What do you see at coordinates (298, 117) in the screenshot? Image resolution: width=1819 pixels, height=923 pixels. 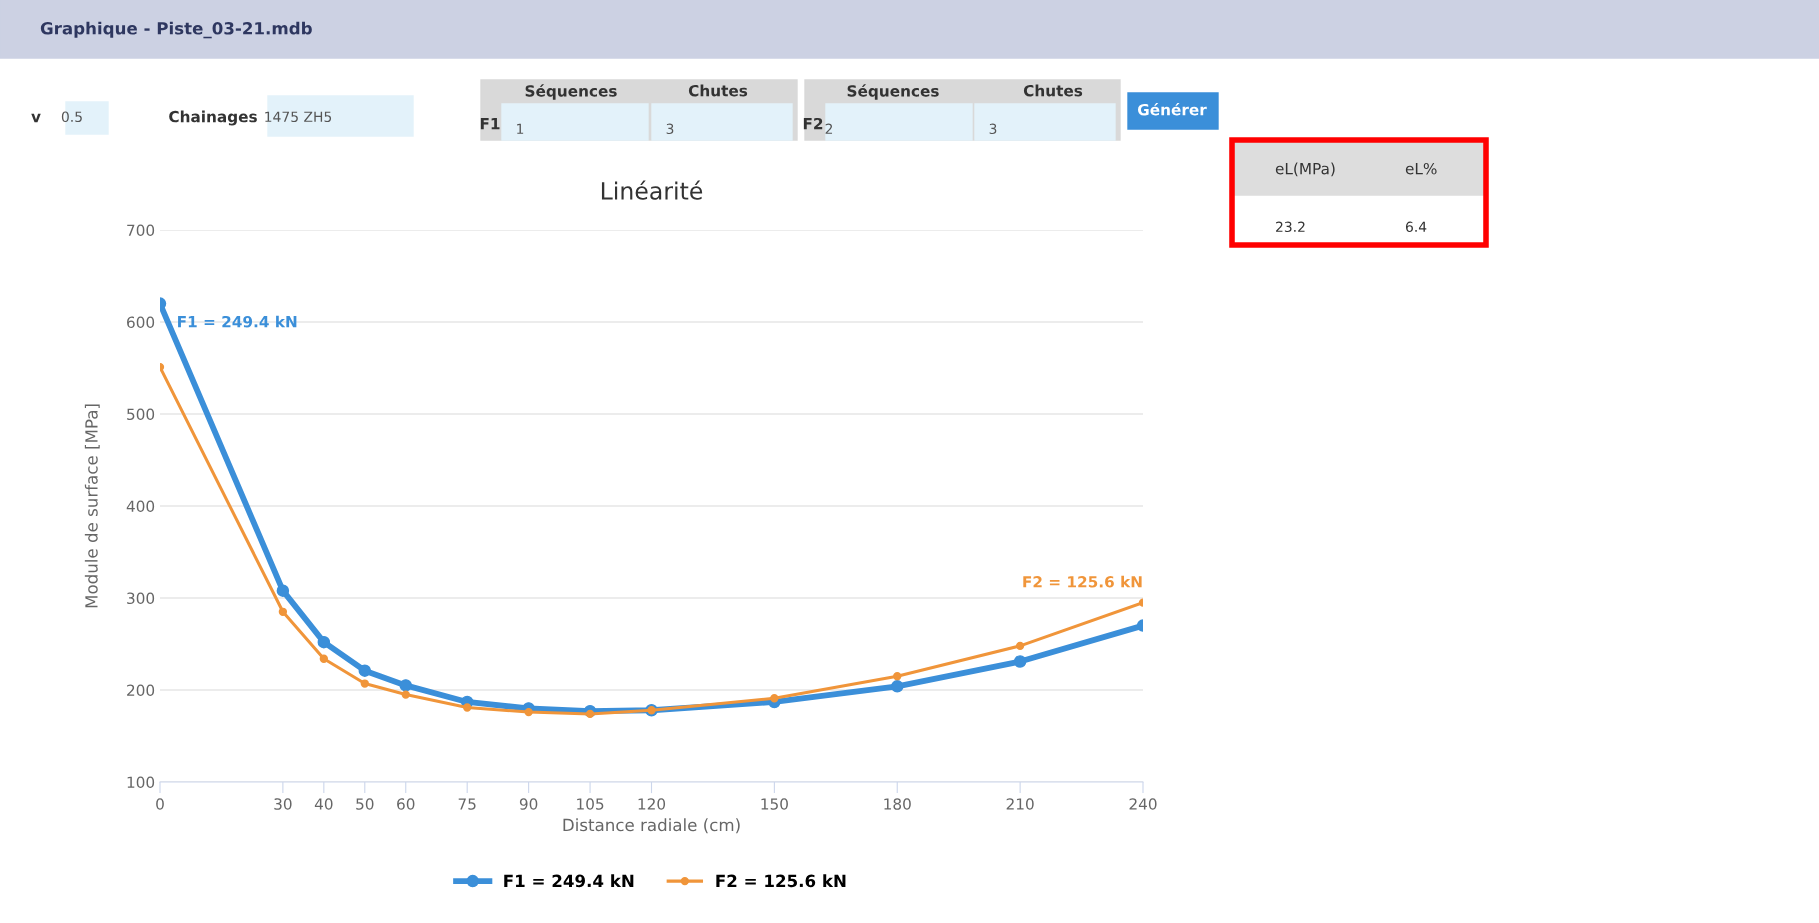 I see `text: 1475 ZH5` at bounding box center [298, 117].